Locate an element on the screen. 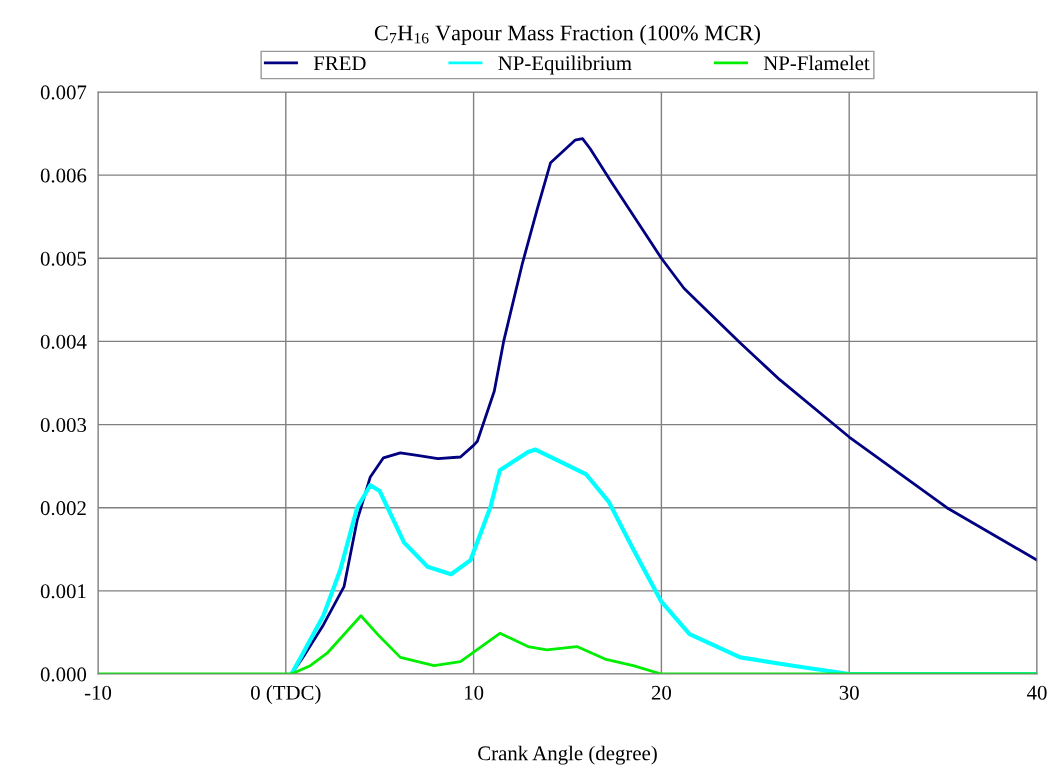 This screenshot has width=1050, height=781. x-tick-label: 0 (TDC) is located at coordinates (286, 694).